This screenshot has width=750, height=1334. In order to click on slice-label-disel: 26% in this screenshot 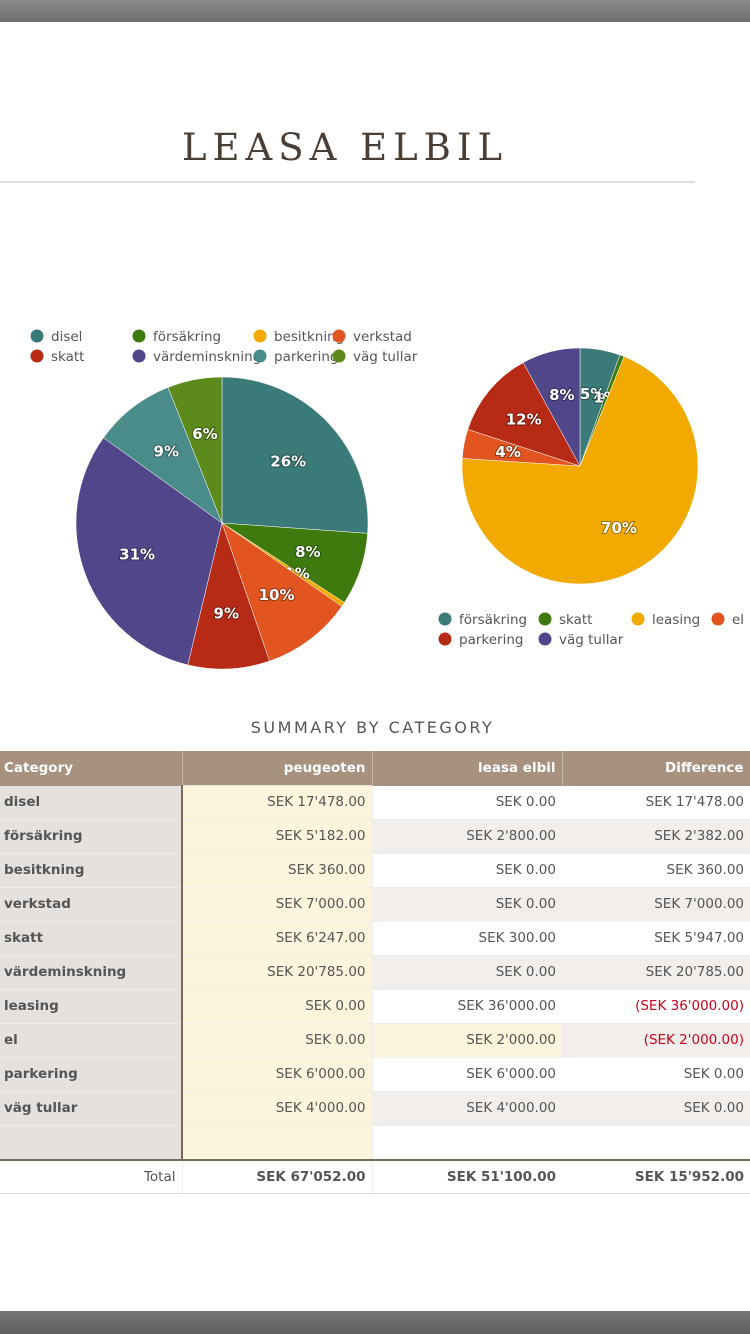, I will do `click(288, 461)`.